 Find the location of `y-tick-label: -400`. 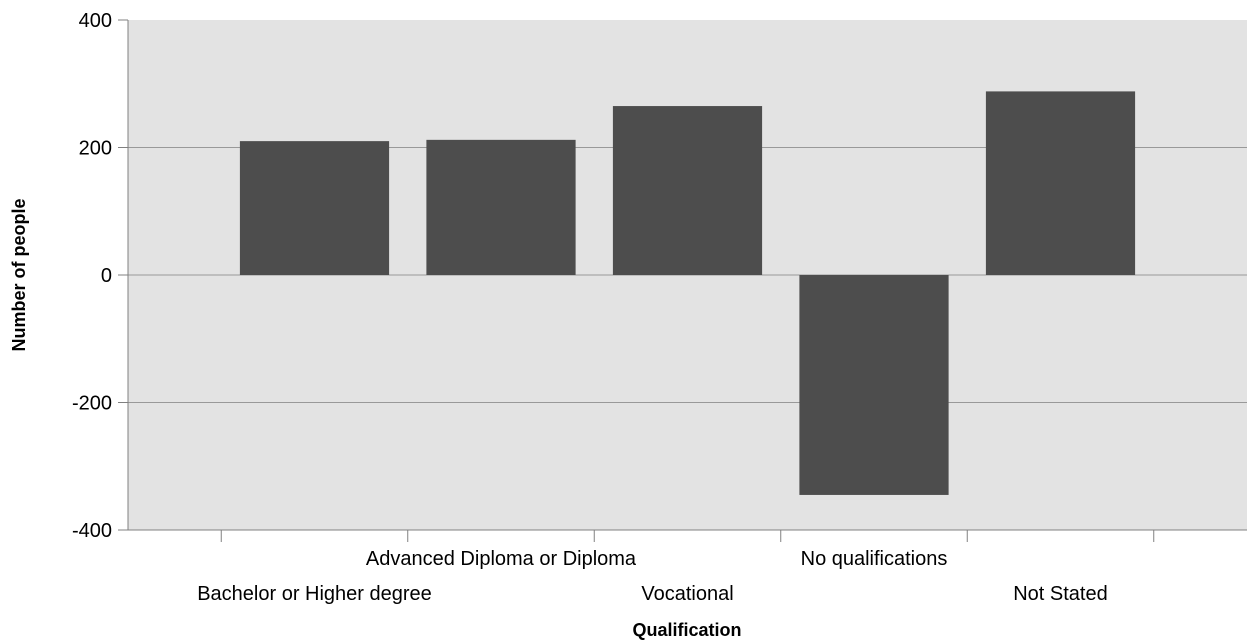

y-tick-label: -400 is located at coordinates (92, 531).